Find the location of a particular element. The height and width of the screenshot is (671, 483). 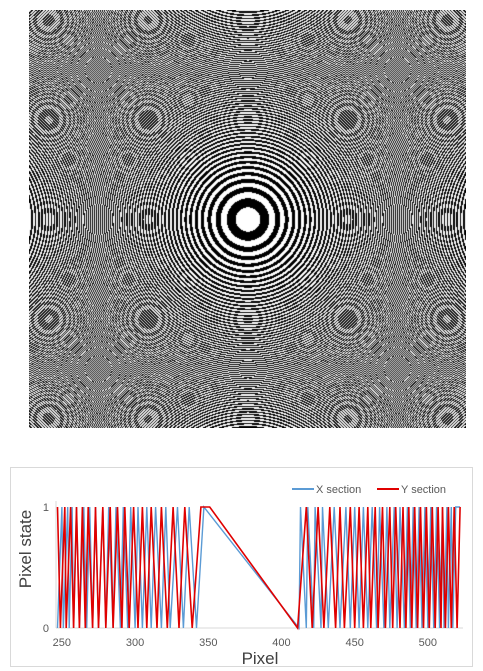

legend-label-x-section: X section is located at coordinates (338, 490).